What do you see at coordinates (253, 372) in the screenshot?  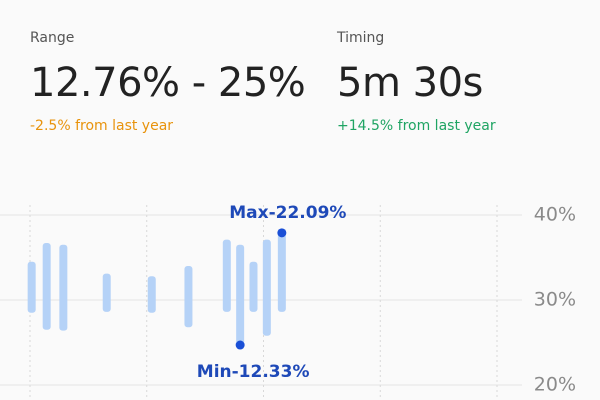 I see `min-annotation: Min-12.33%` at bounding box center [253, 372].